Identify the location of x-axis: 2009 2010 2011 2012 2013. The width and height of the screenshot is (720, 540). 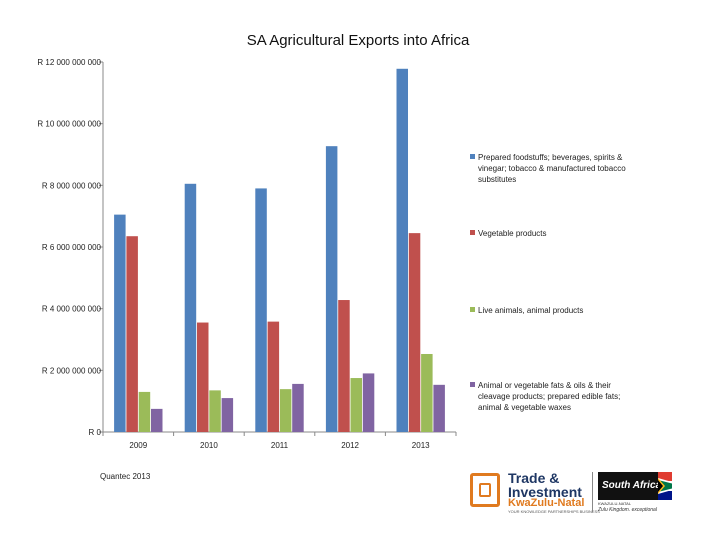
(279, 440).